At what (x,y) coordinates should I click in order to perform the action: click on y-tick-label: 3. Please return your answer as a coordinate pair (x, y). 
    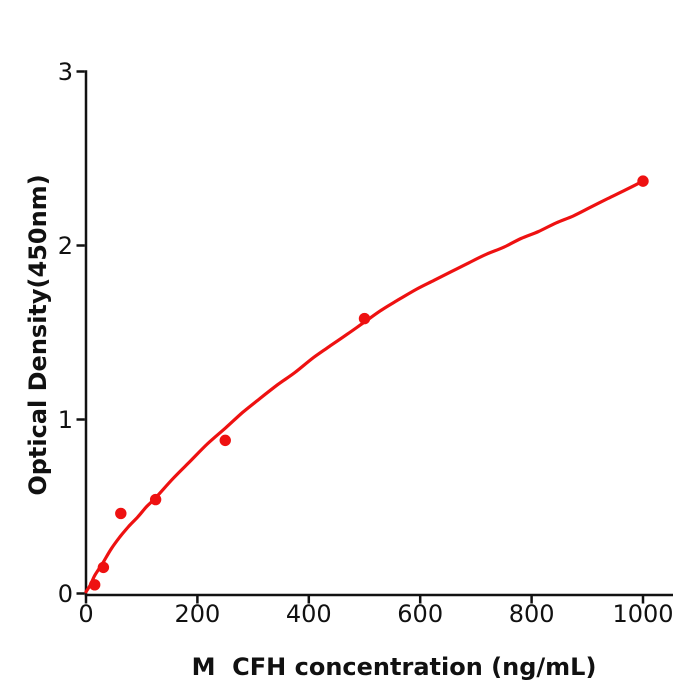
    Looking at the image, I should click on (65, 72).